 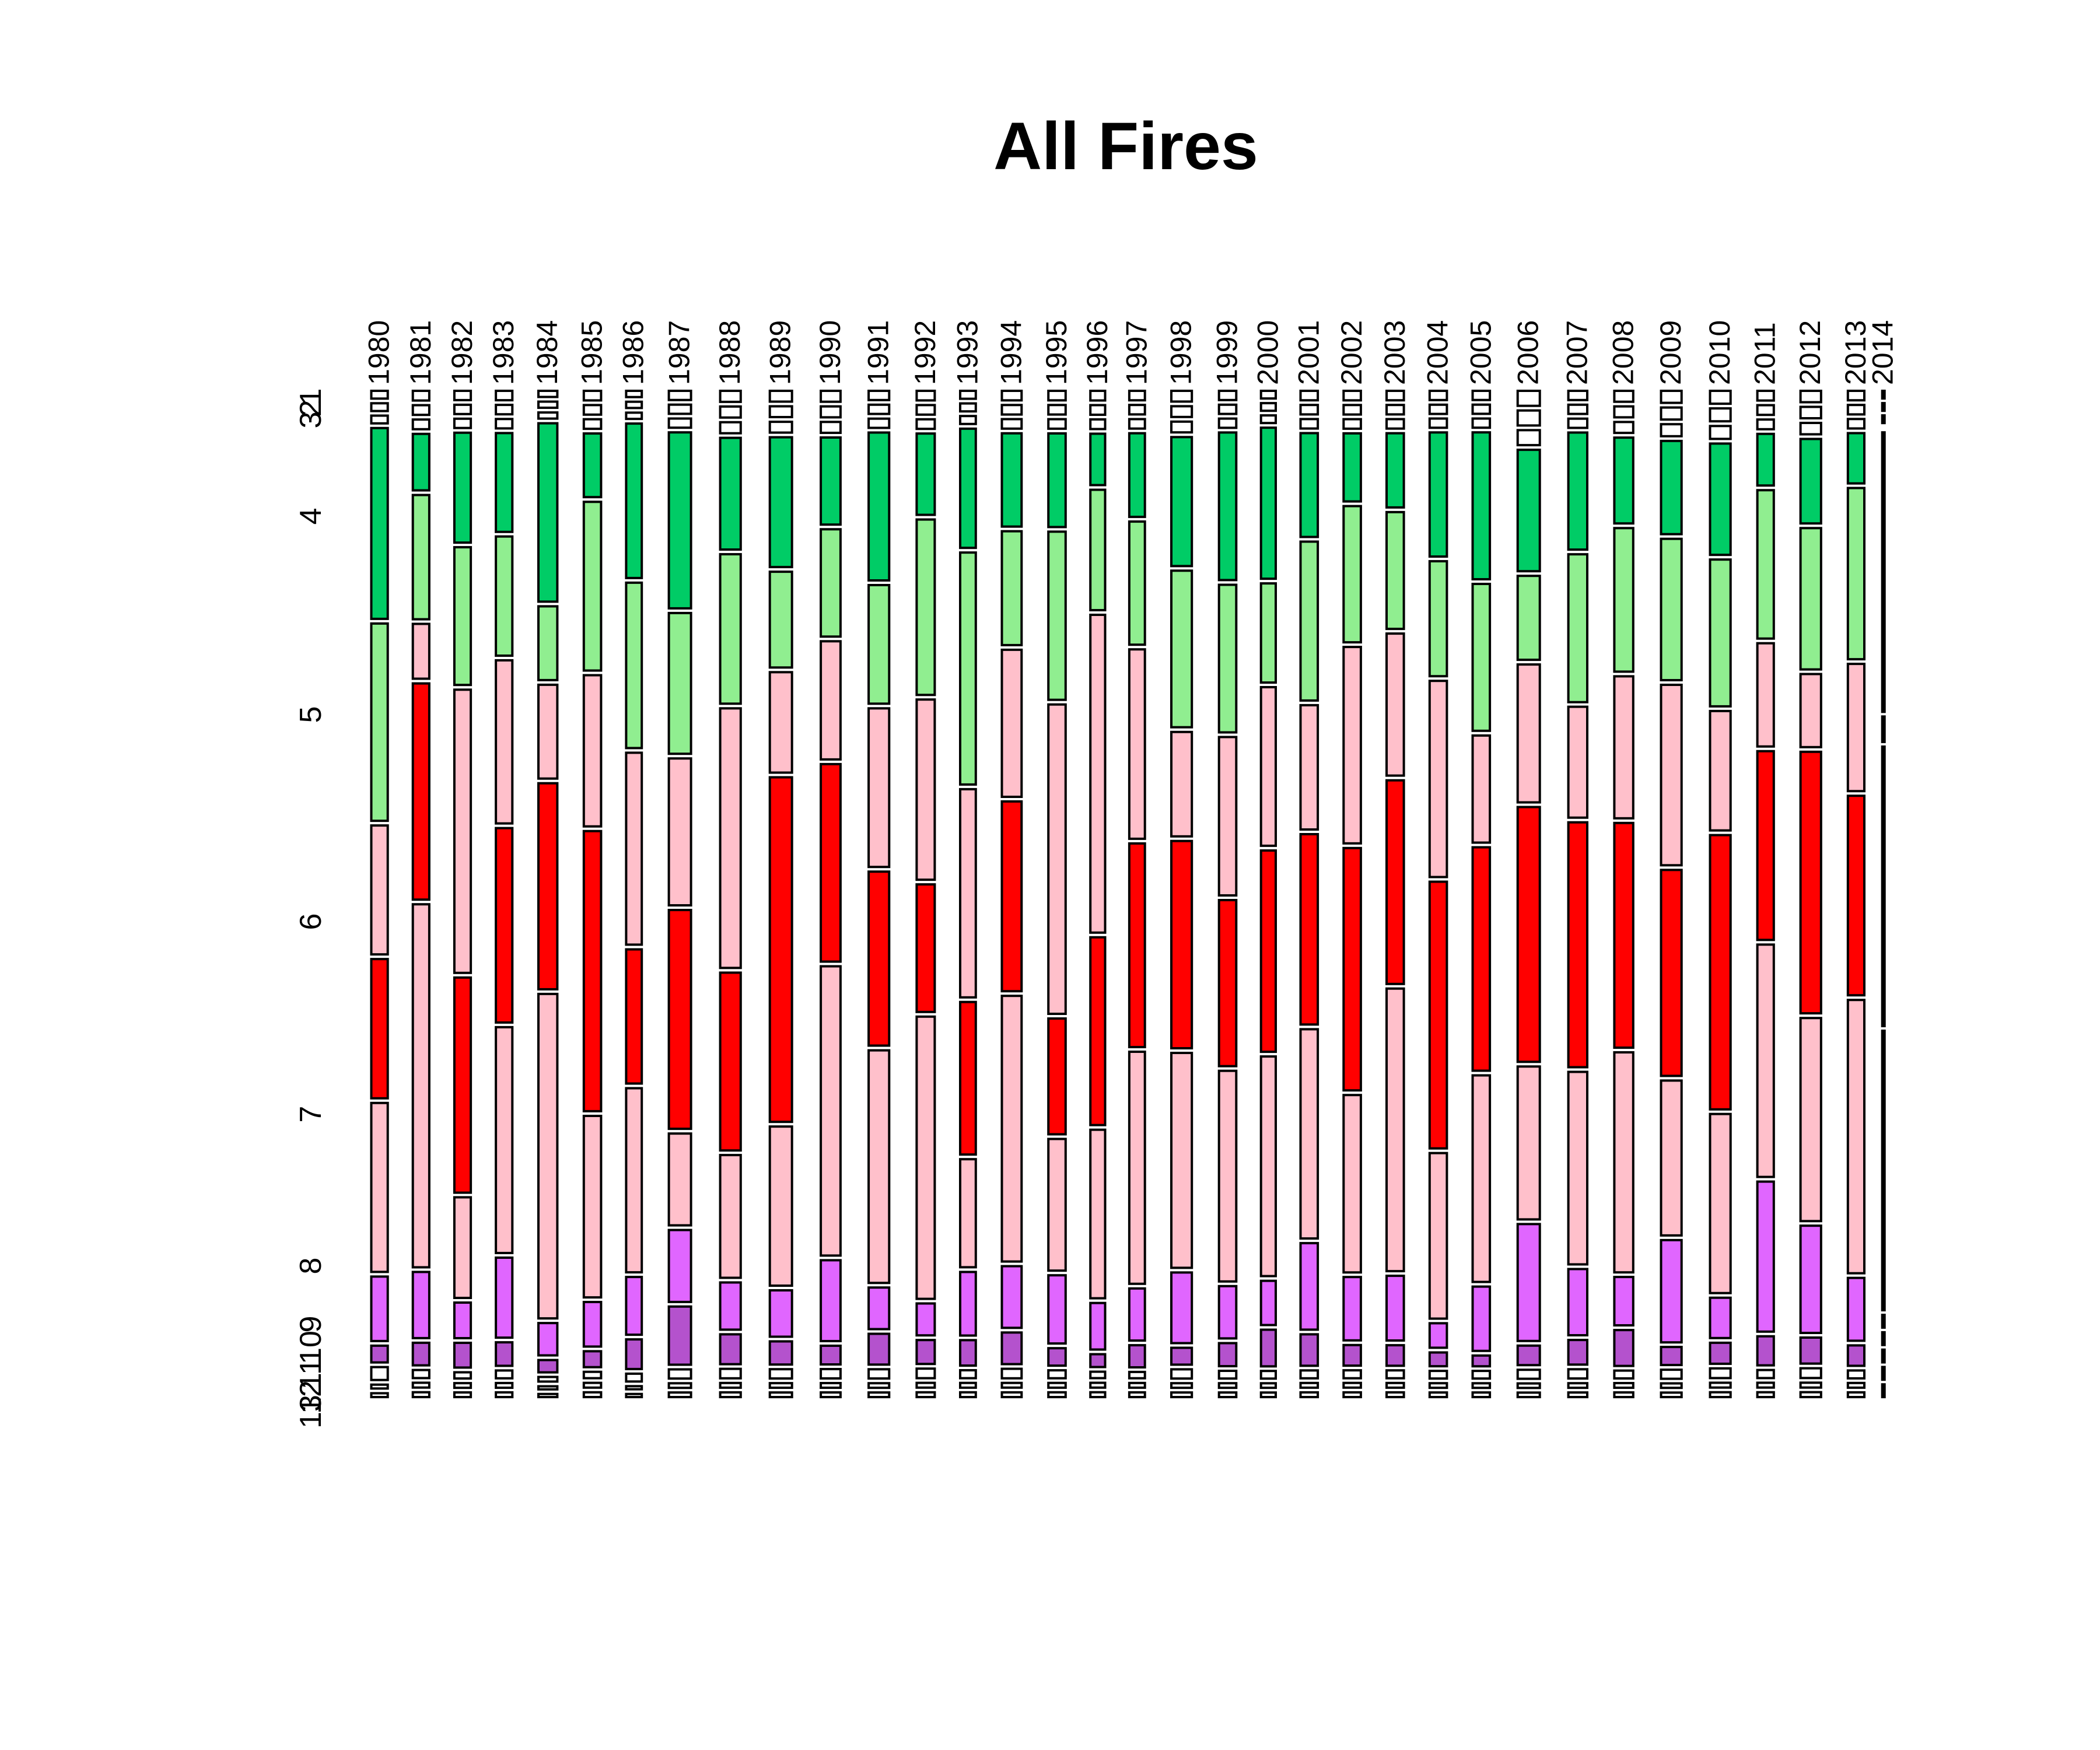 What do you see at coordinates (1623, 352) in the screenshot?
I see `x-tick-label-2008: 2008` at bounding box center [1623, 352].